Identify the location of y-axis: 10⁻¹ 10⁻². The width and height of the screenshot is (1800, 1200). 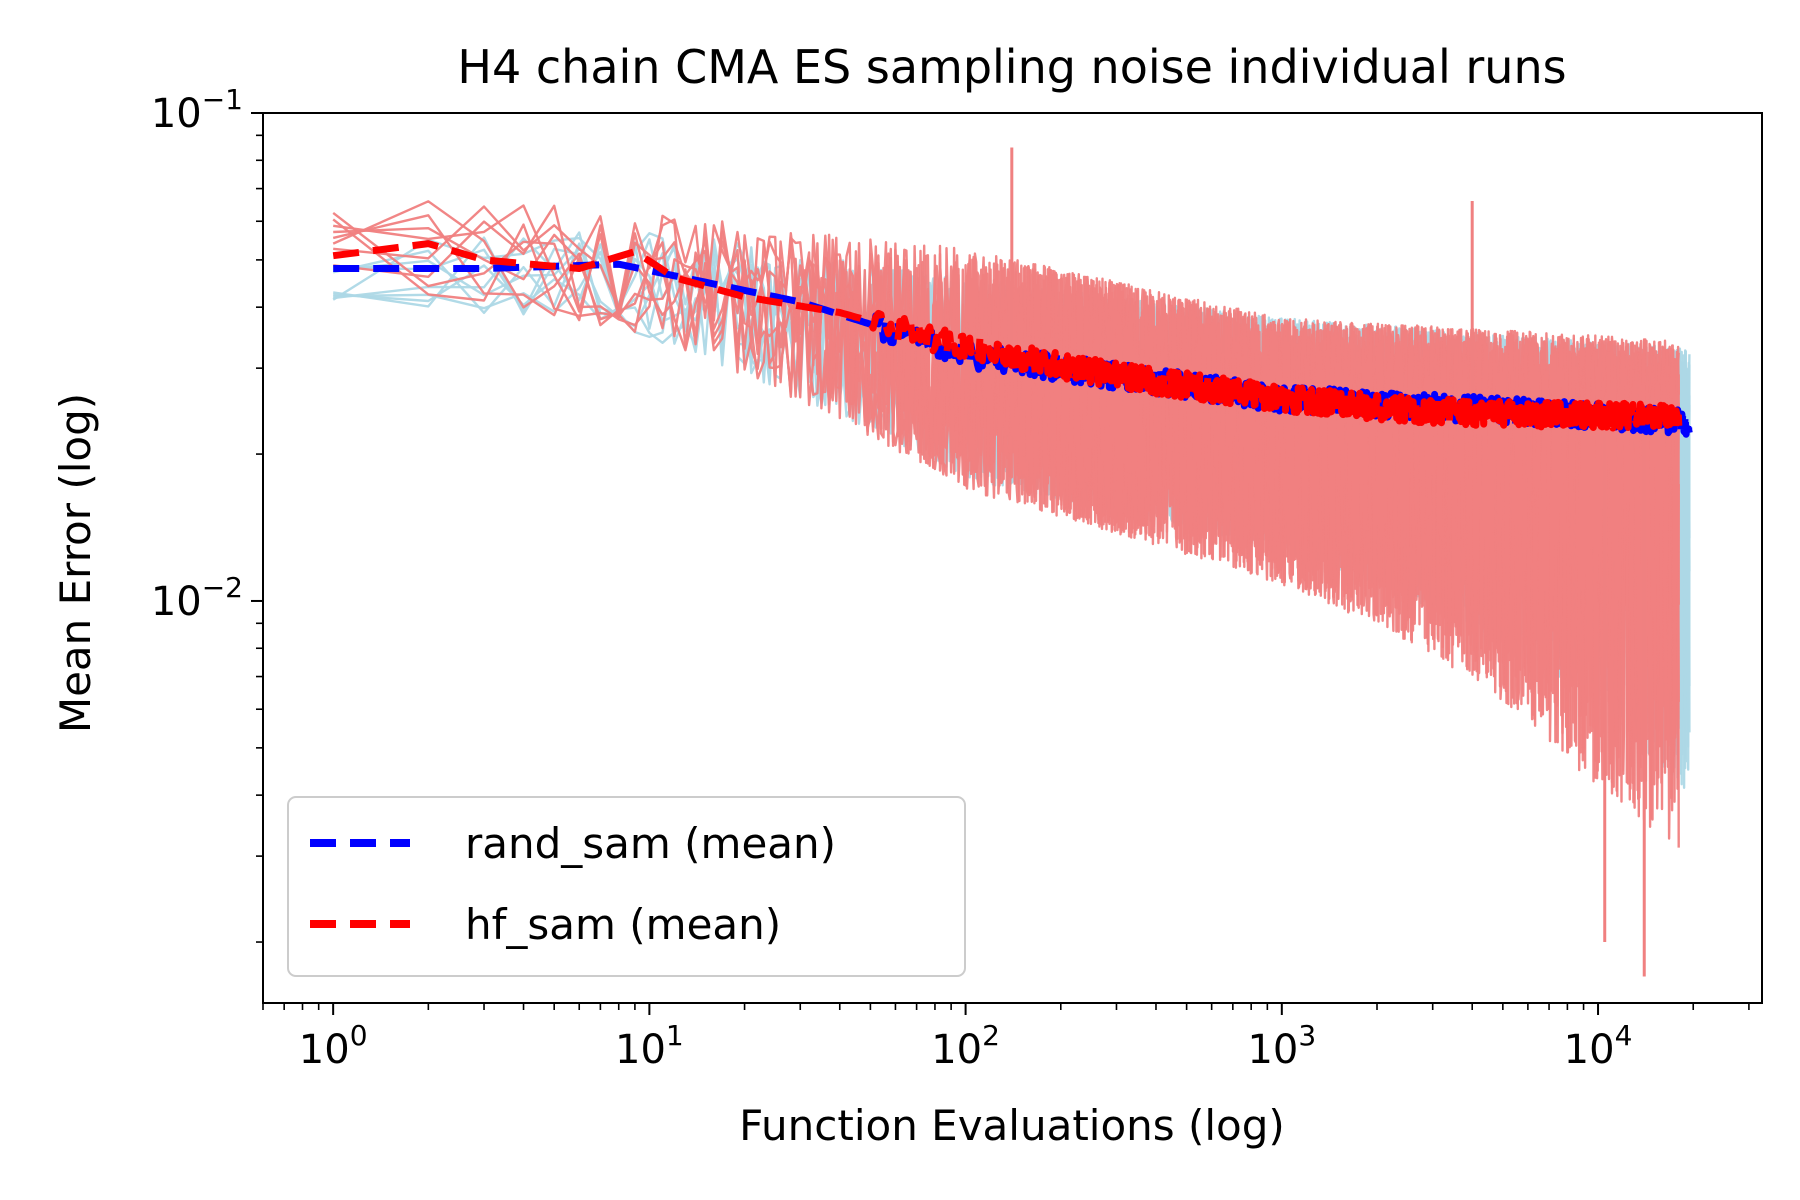
(207, 513).